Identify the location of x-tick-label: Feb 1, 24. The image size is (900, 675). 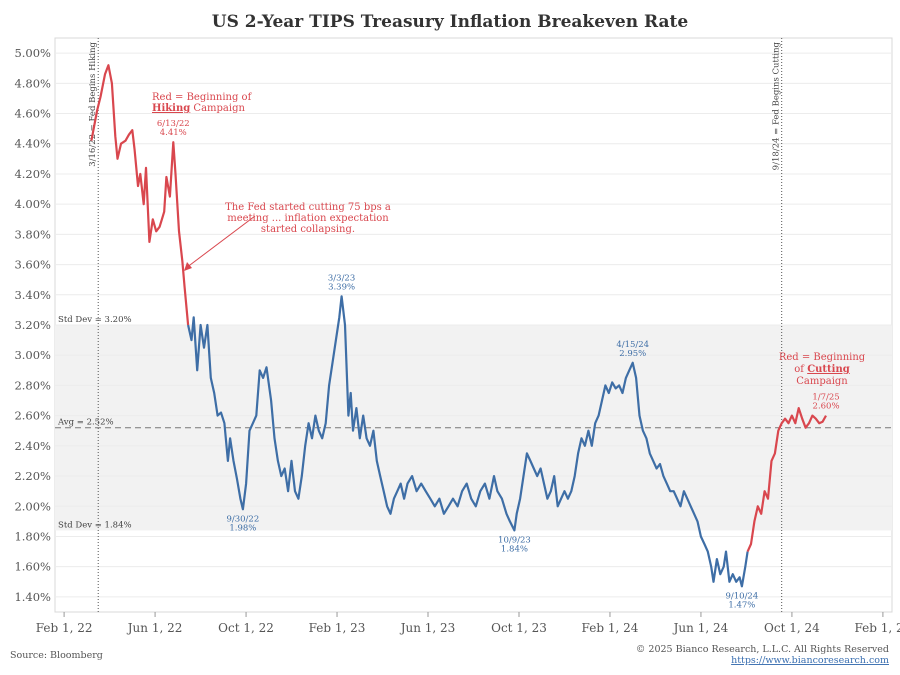
(610, 628).